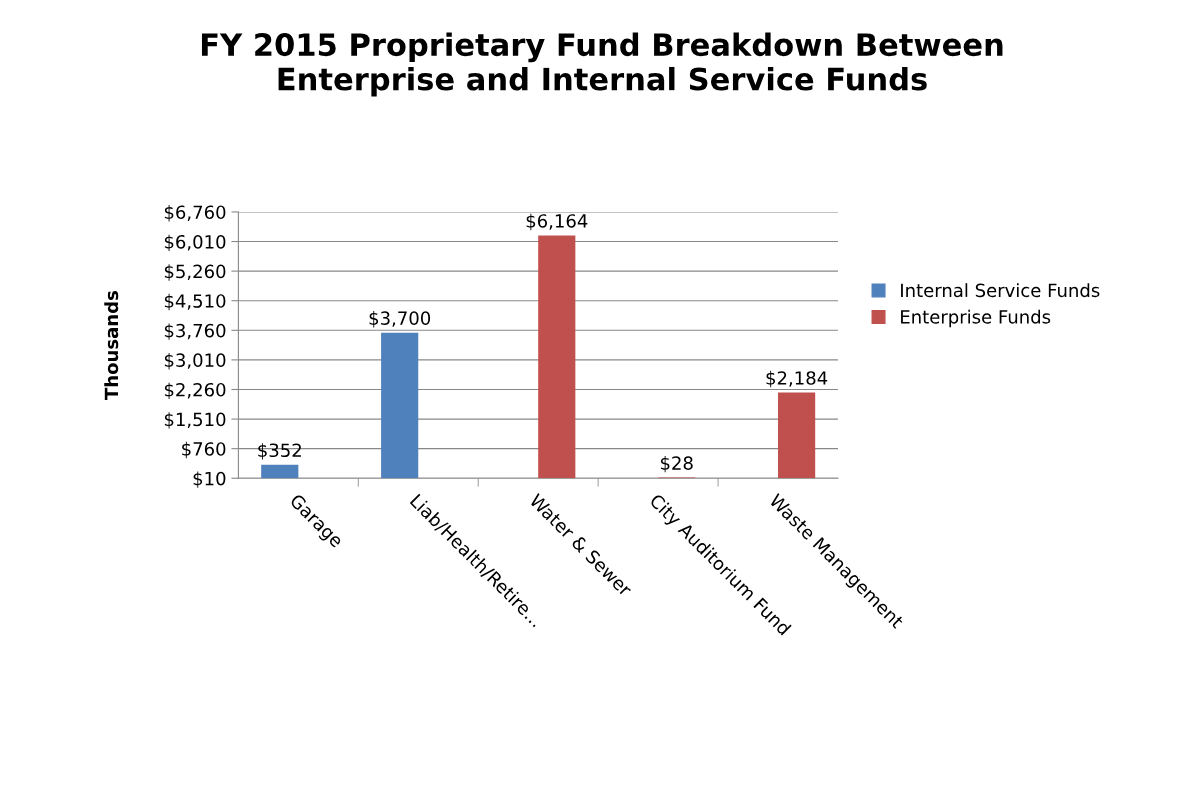 The height and width of the screenshot is (812, 1204). I want to click on data-label: $6,164, so click(557, 222).